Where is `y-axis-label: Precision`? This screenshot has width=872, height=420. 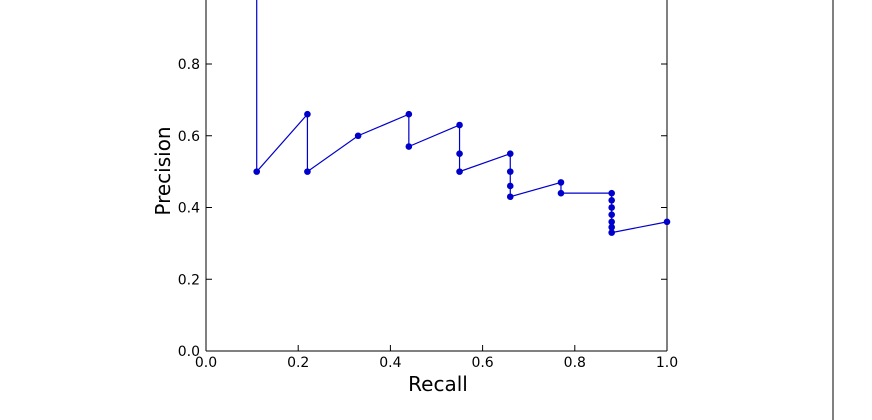 y-axis-label: Precision is located at coordinates (163, 170).